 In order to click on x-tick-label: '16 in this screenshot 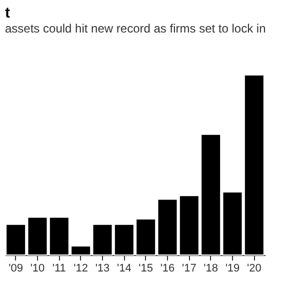, I will do `click(167, 268)`.